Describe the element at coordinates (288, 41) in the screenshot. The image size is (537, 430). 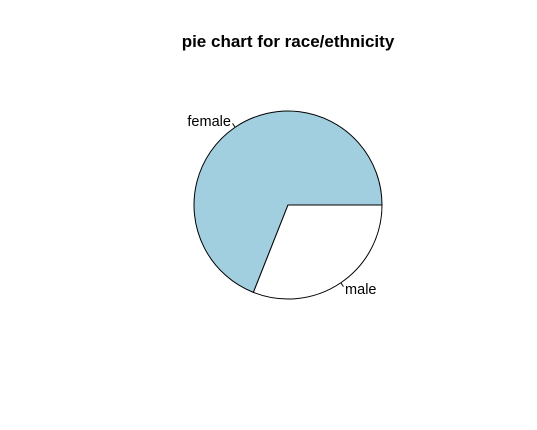
I see `chart-title: pie chart for race/ethnicity` at that location.